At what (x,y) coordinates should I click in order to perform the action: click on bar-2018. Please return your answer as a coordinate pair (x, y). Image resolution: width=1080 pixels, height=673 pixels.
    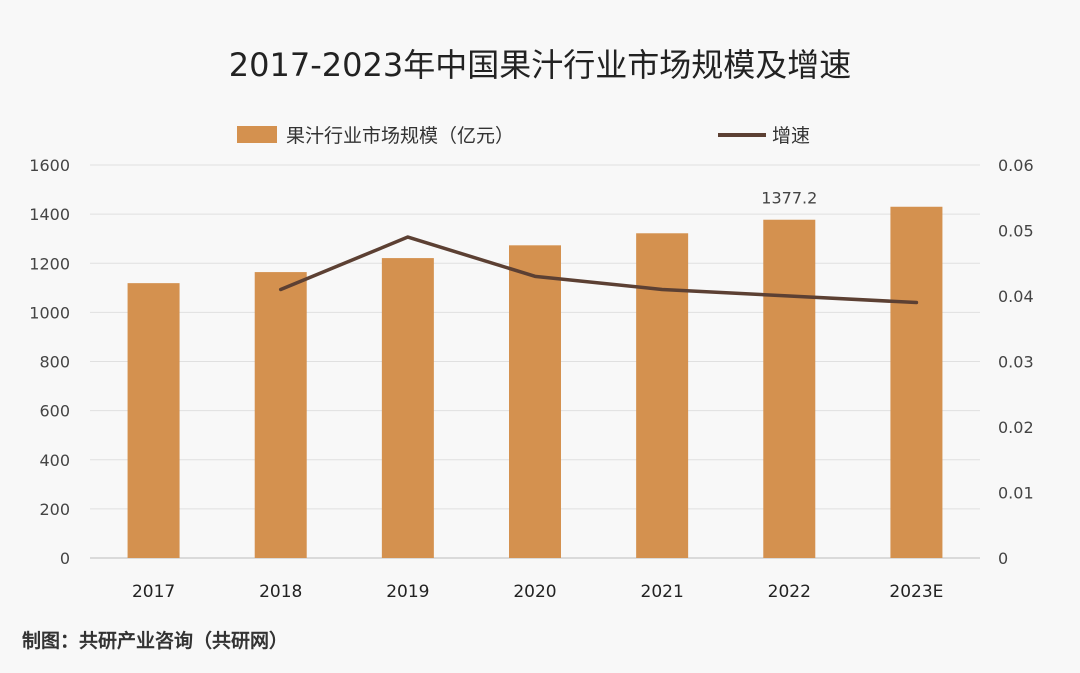
    Looking at the image, I should click on (280, 415).